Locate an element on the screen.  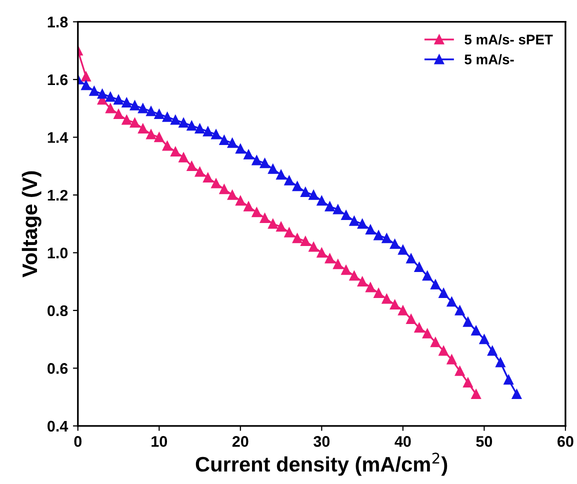
legend-label: 5 mA/s- sPET is located at coordinates (508, 39).